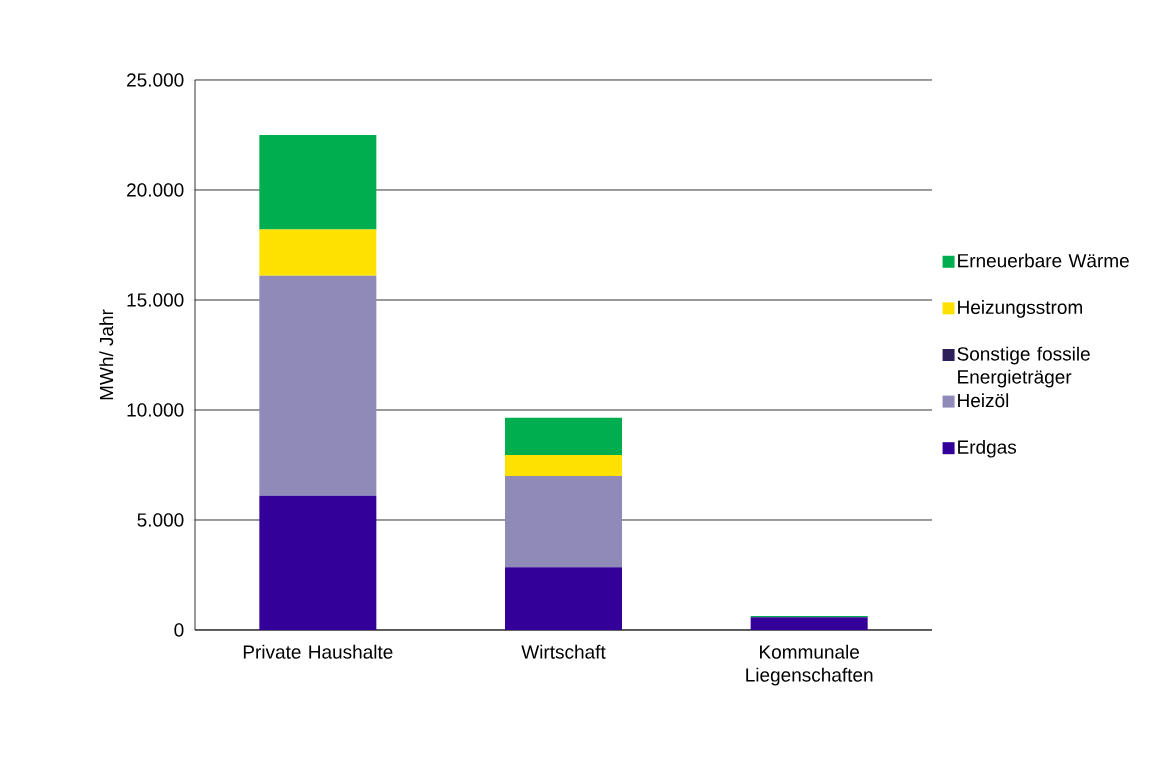  What do you see at coordinates (1020, 309) in the screenshot?
I see `legend-label: Heizungsstrom` at bounding box center [1020, 309].